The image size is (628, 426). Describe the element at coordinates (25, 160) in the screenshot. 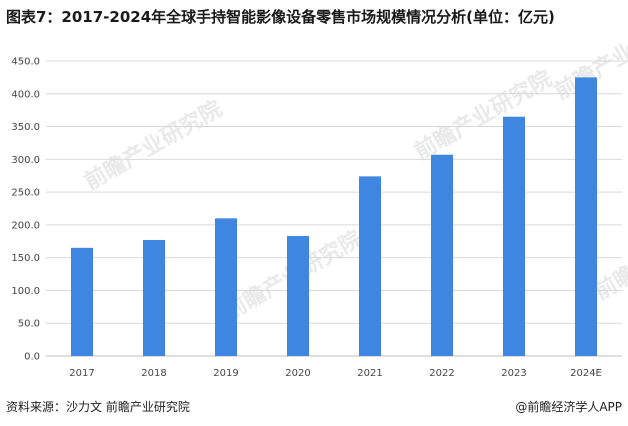

I see `y-tick-label: 300.0` at that location.